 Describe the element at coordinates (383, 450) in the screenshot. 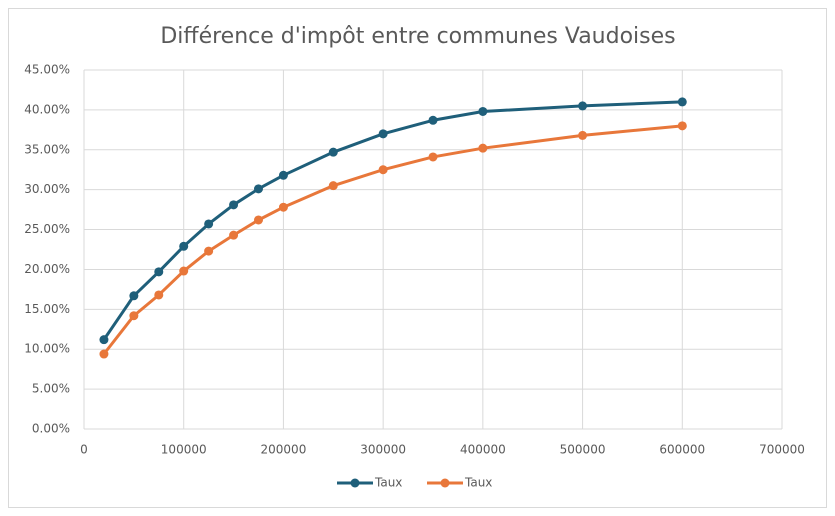

I see `x-tick-label: 300000` at that location.